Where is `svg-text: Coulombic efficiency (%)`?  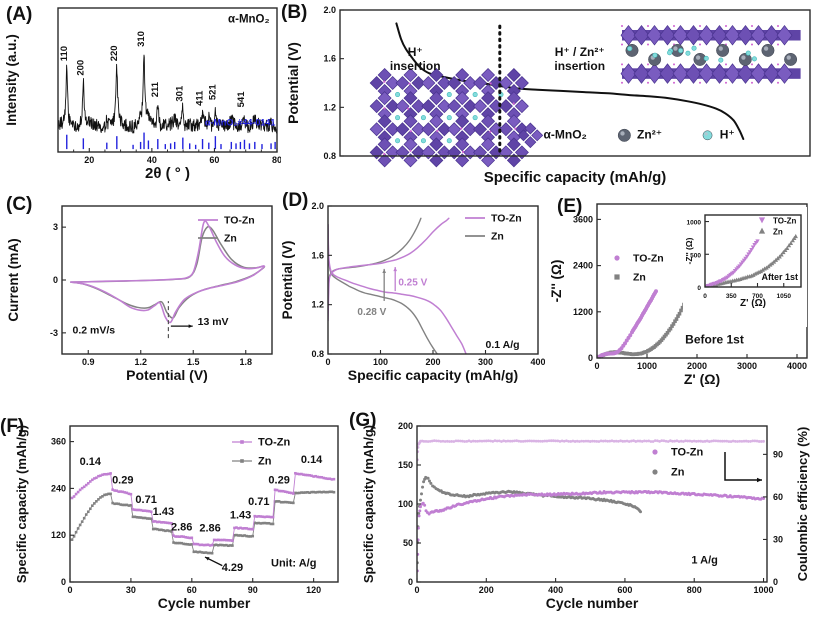 svg-text: Coulombic efficiency (%) is located at coordinates (802, 504).